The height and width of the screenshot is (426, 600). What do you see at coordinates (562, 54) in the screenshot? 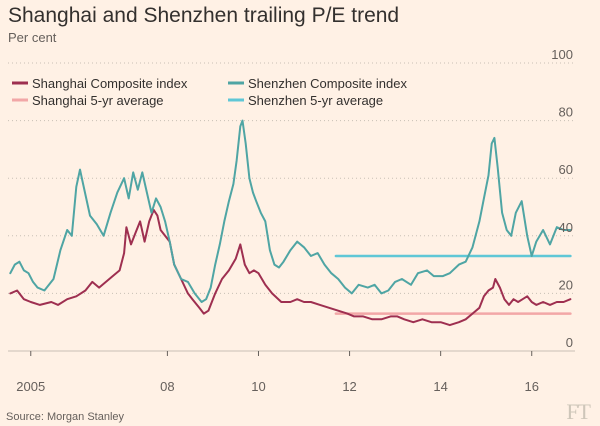
I see `y-tick-label-100: 100` at bounding box center [562, 54].